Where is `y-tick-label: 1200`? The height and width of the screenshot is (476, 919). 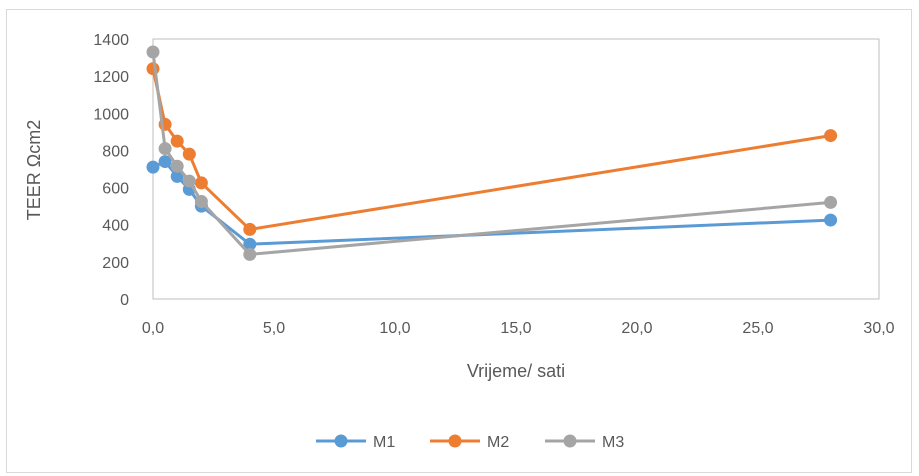 y-tick-label: 1200 is located at coordinates (111, 77).